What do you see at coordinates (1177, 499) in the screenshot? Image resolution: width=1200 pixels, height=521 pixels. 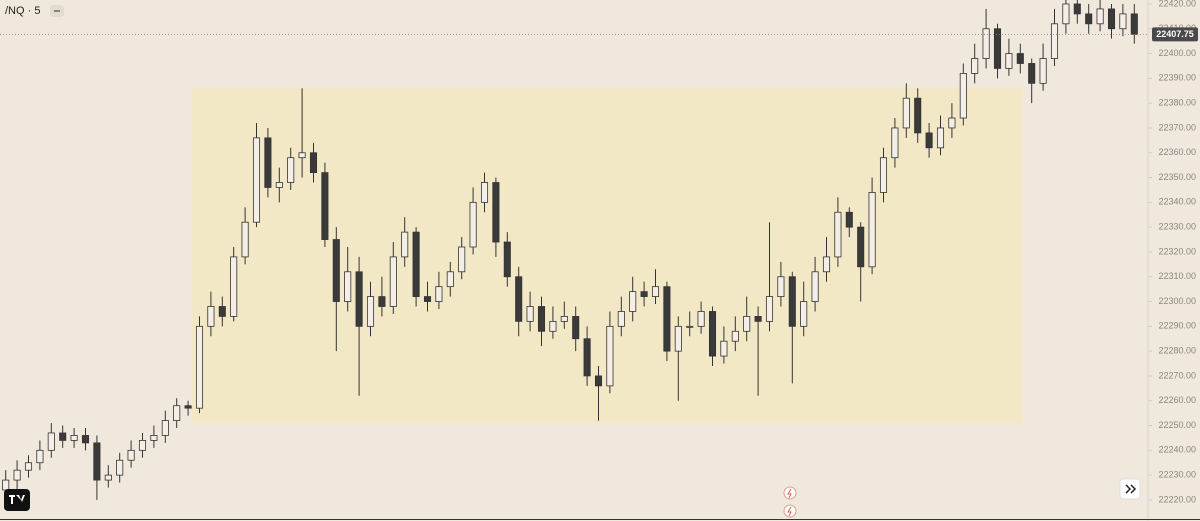 I see `y-tick-label: 22220.00` at bounding box center [1177, 499].